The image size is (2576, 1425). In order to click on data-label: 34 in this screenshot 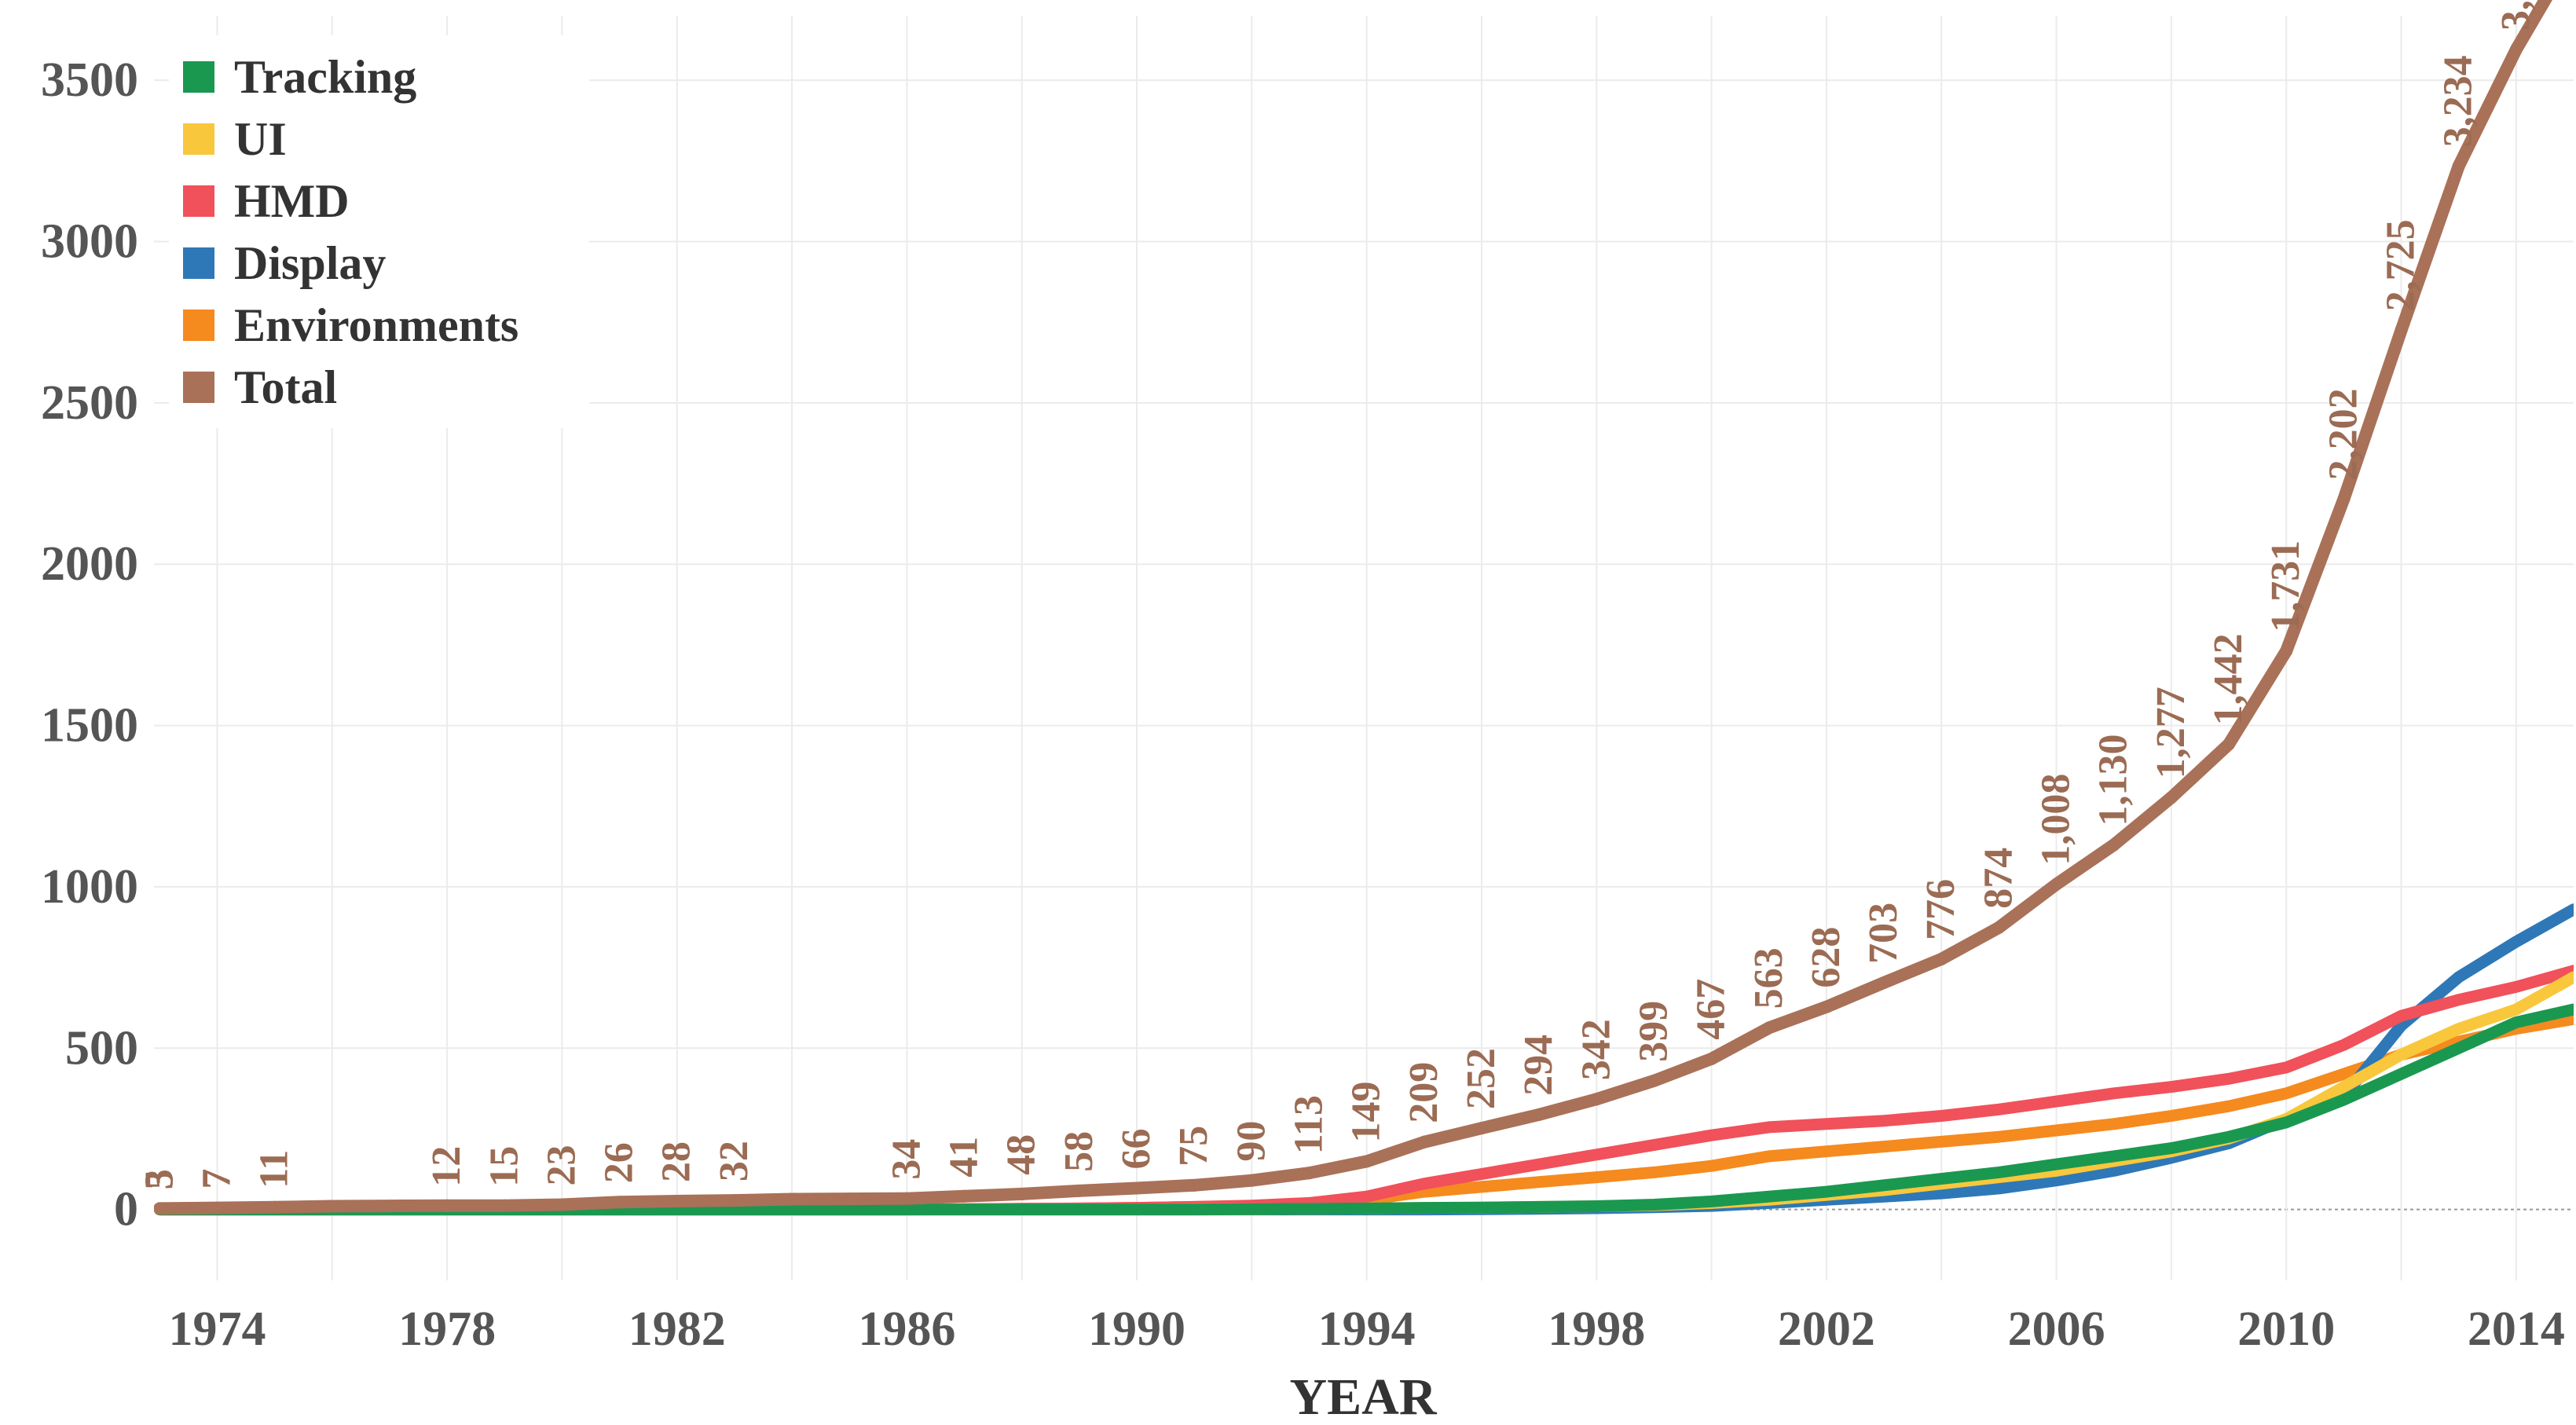, I will do `click(906, 1159)`.